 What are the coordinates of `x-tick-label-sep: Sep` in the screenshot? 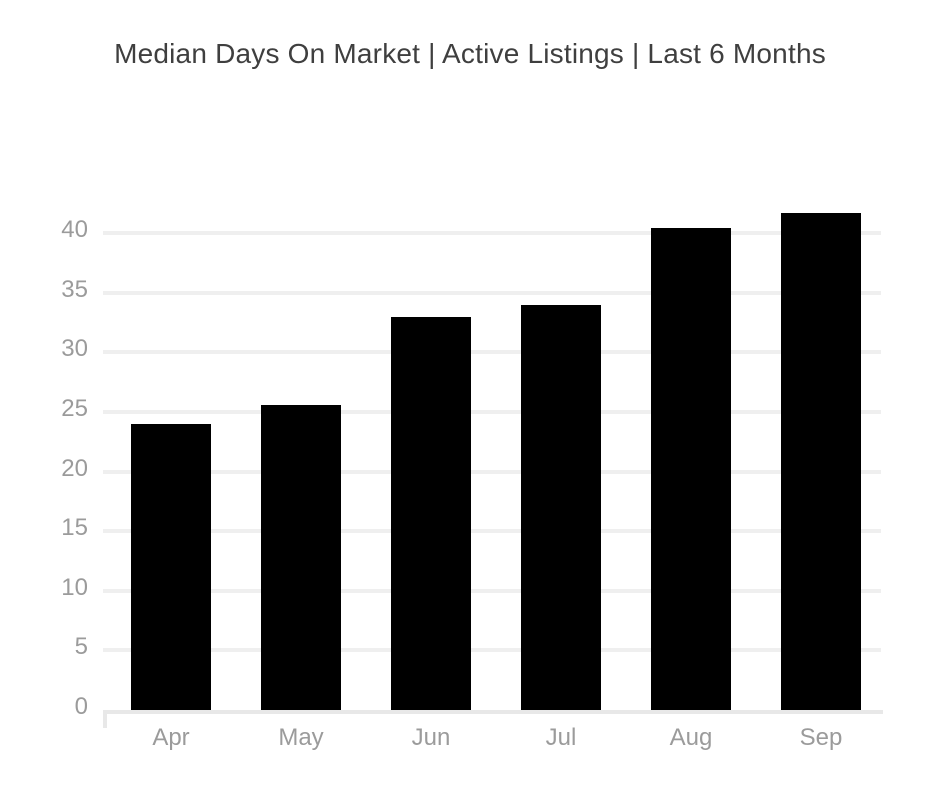 It's located at (821, 737).